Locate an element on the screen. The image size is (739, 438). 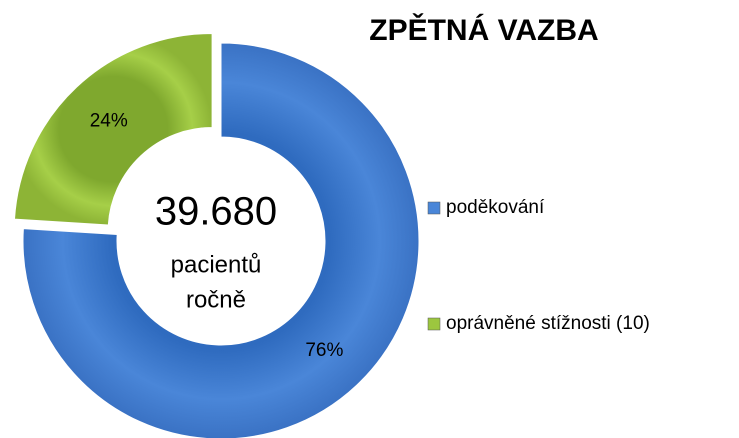
legend-label: oprávněné stížnosti (10) is located at coordinates (548, 323).